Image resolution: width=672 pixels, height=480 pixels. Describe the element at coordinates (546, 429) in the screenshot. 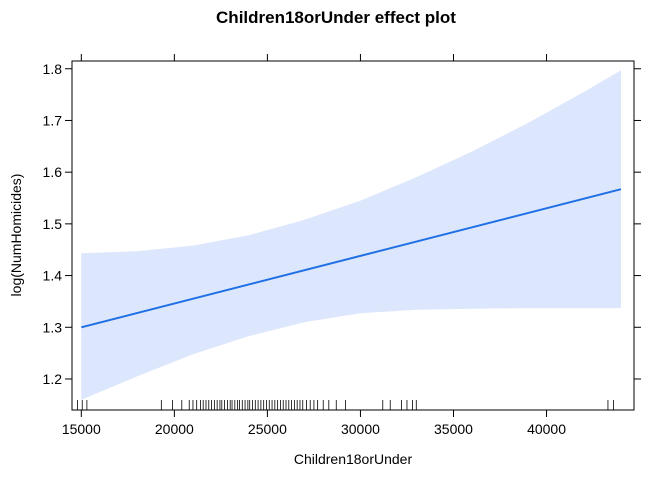

I see `x-tick-label: 40000` at that location.